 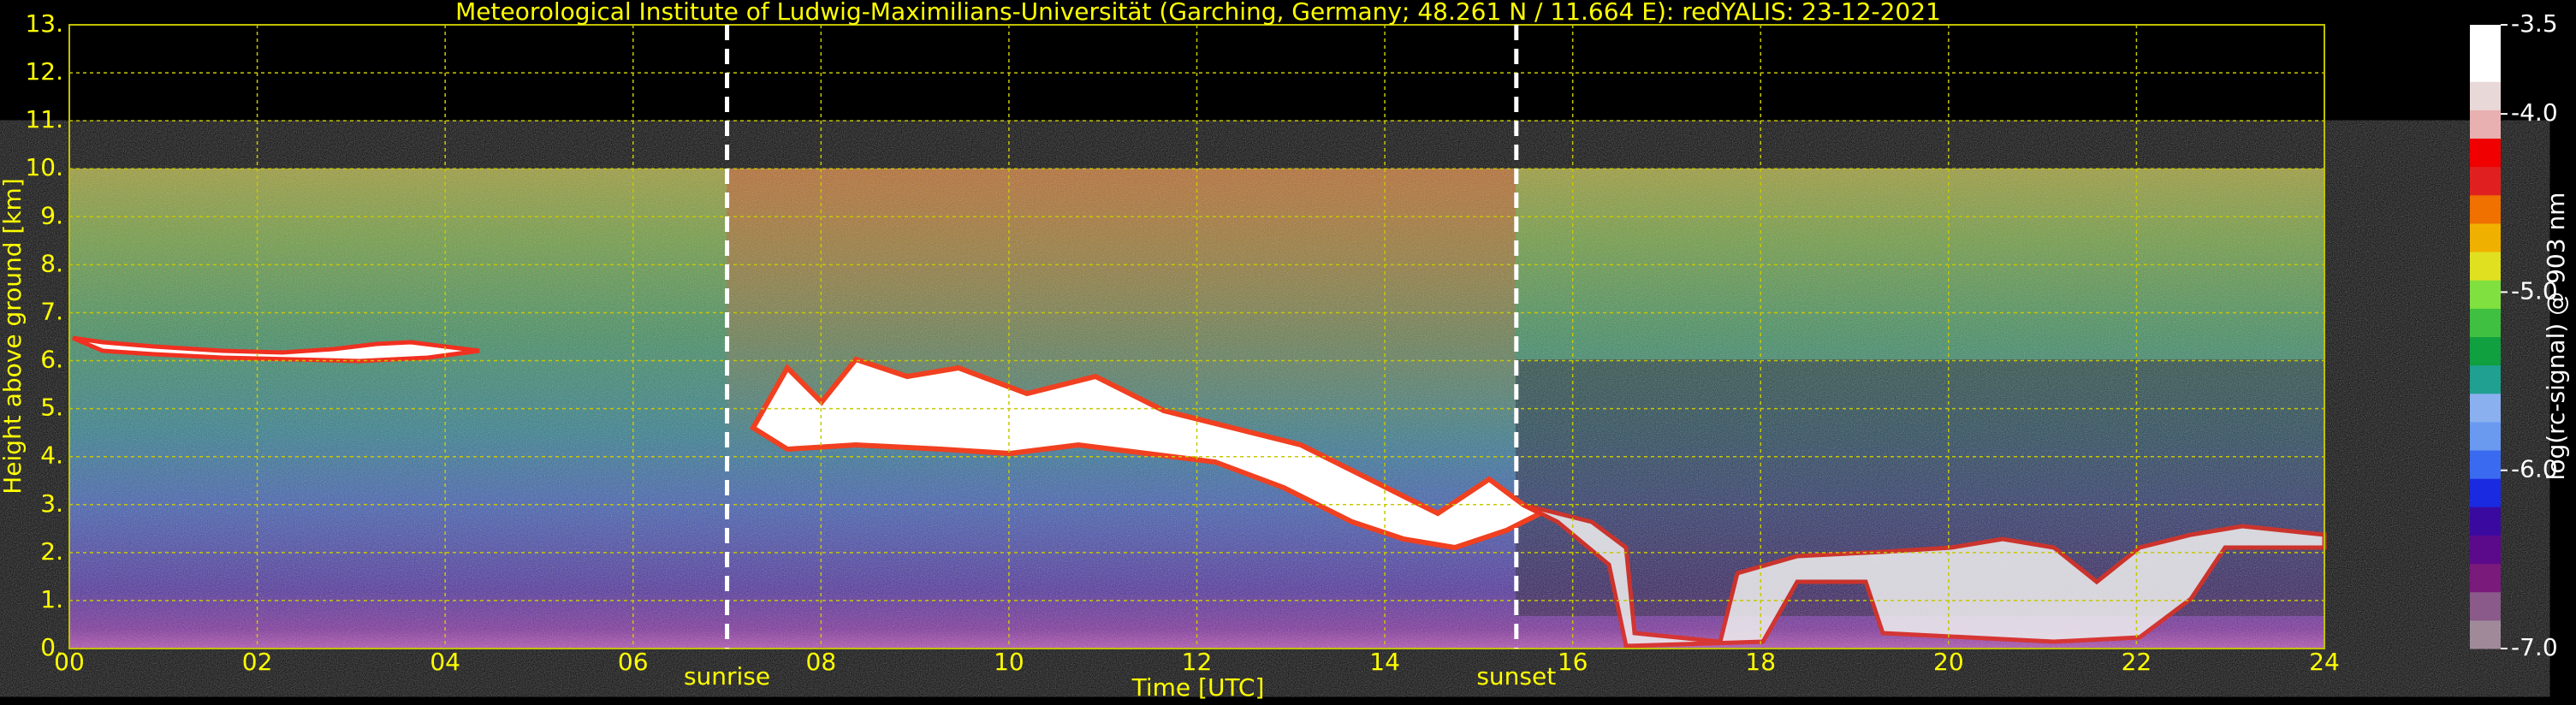 What do you see at coordinates (69, 662) in the screenshot?
I see `x-tick-label: 00` at bounding box center [69, 662].